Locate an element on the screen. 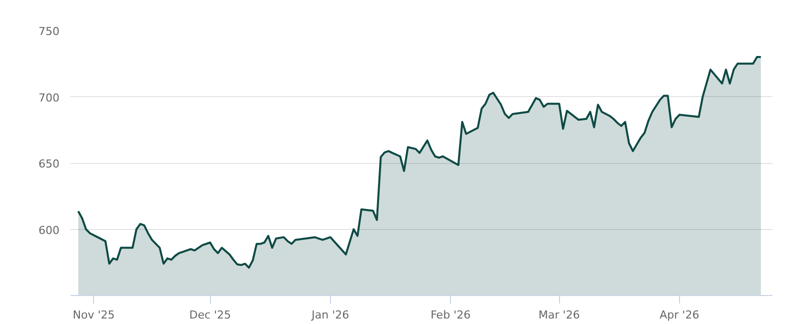  x-tick-label: Mar '26 is located at coordinates (559, 315).